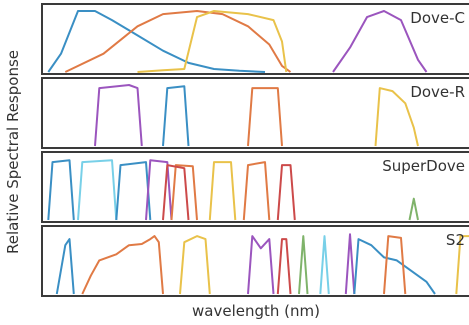 This screenshot has width=469, height=325. What do you see at coordinates (455, 240) in the screenshot?
I see `panel-label: S2` at bounding box center [455, 240].